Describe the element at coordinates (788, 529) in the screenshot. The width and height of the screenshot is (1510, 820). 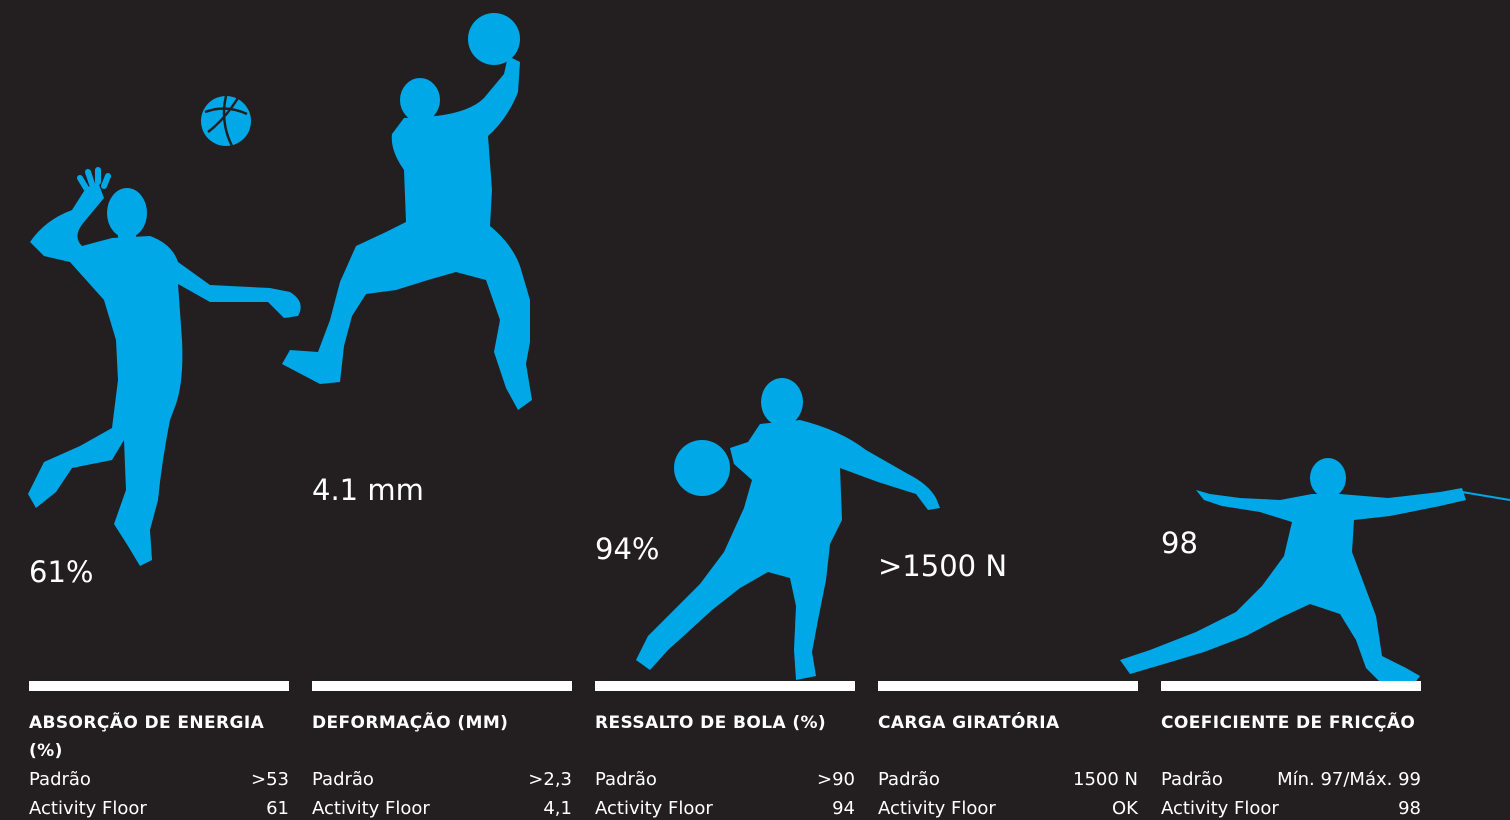
I see `basketball-player-silhouette` at that location.